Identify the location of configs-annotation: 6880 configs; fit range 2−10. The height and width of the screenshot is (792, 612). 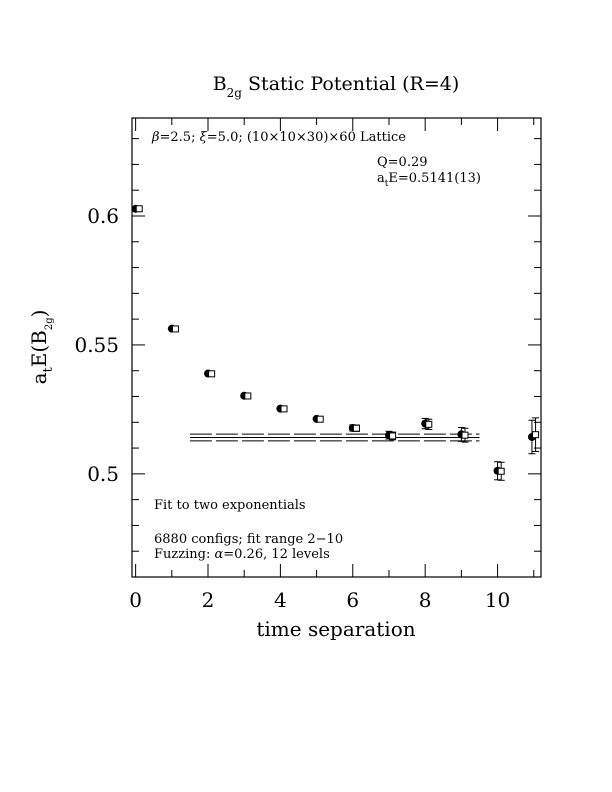
(248, 539).